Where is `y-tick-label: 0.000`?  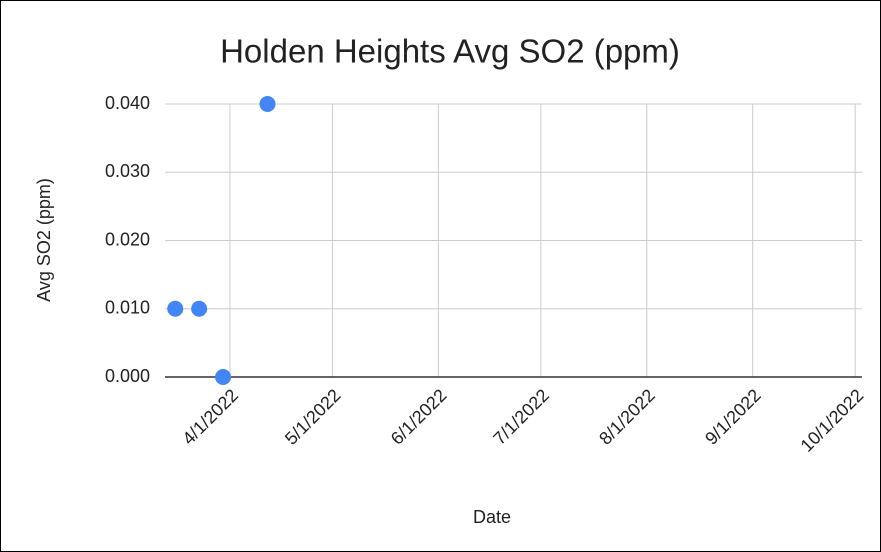
y-tick-label: 0.000 is located at coordinates (127, 376).